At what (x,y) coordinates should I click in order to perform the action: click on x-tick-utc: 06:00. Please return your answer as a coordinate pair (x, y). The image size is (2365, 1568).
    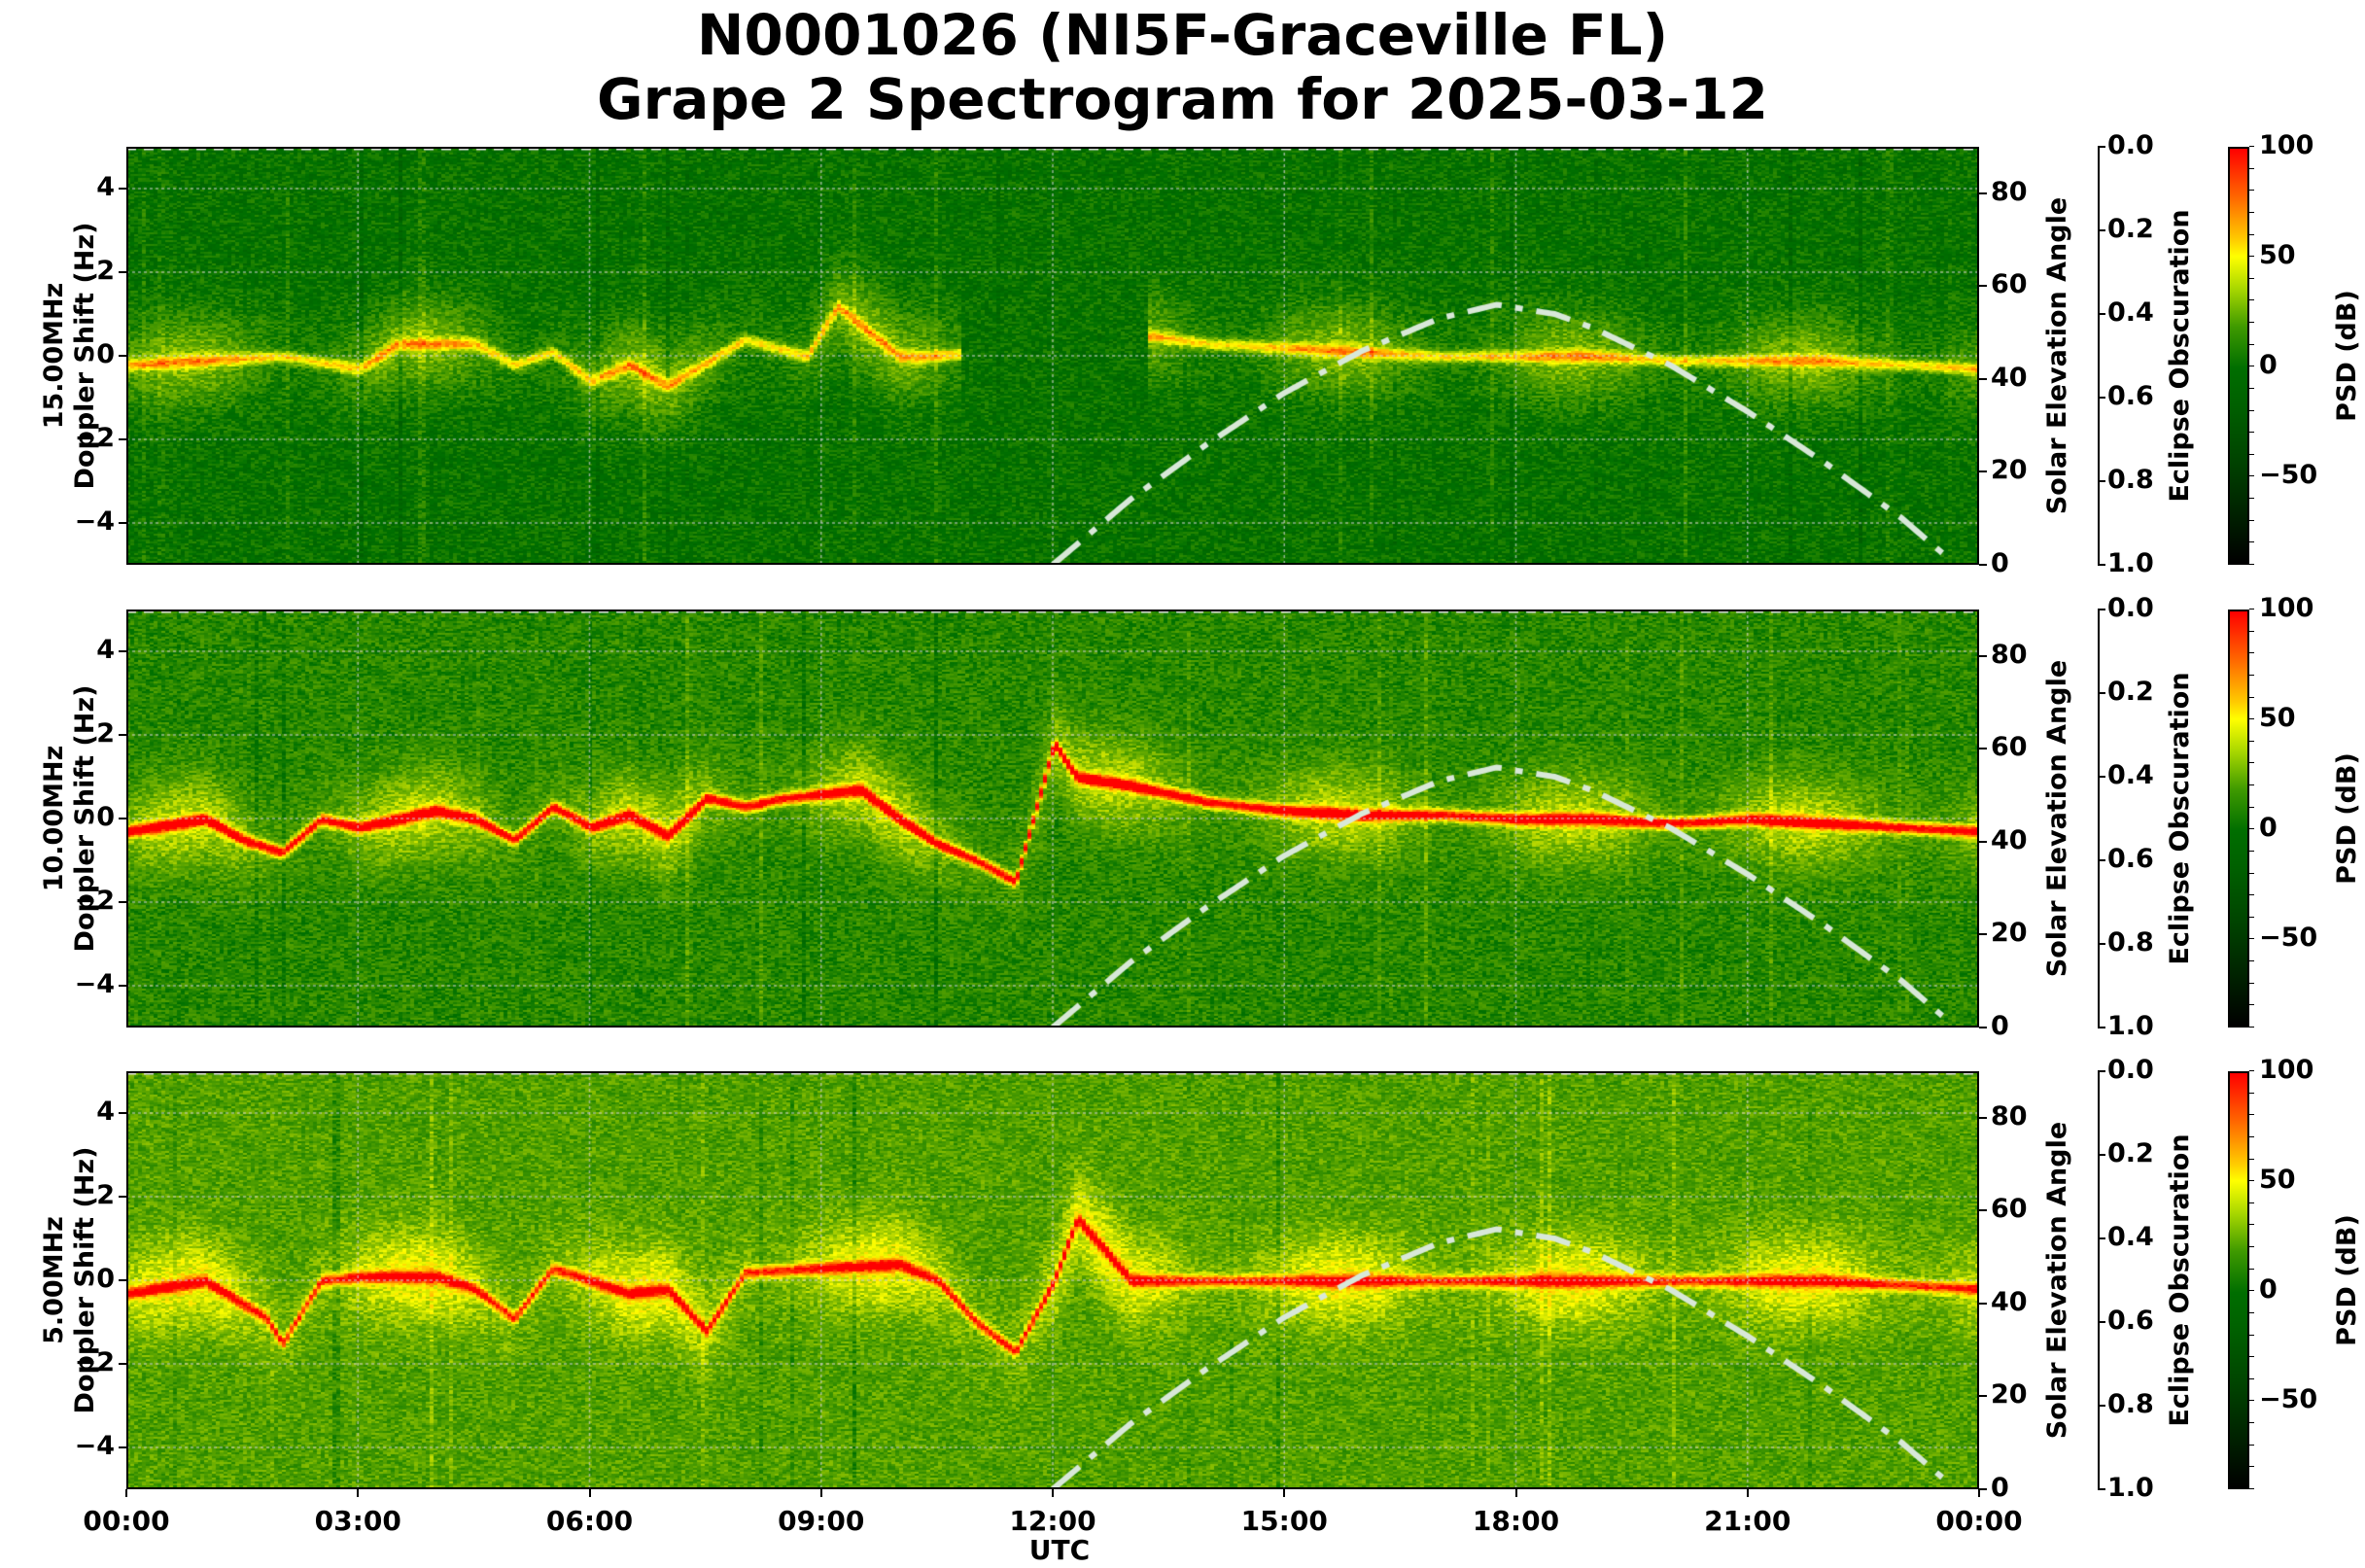
    Looking at the image, I should click on (590, 1521).